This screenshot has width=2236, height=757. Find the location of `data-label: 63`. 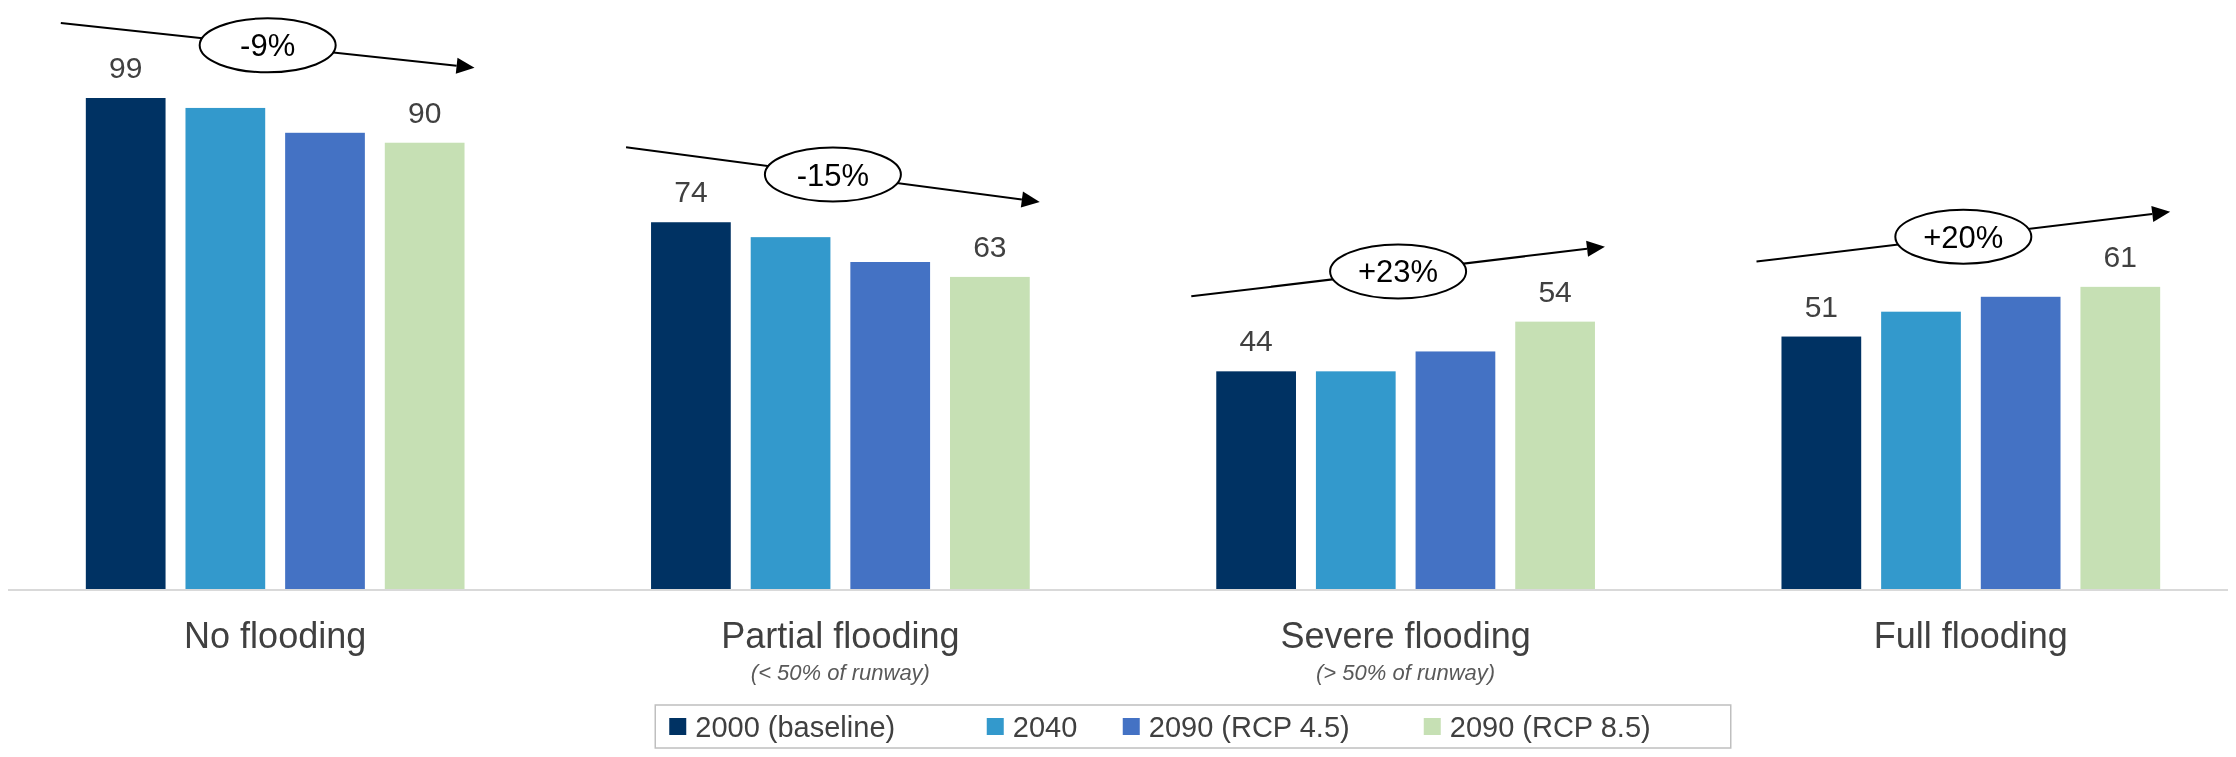

data-label: 63 is located at coordinates (990, 246).